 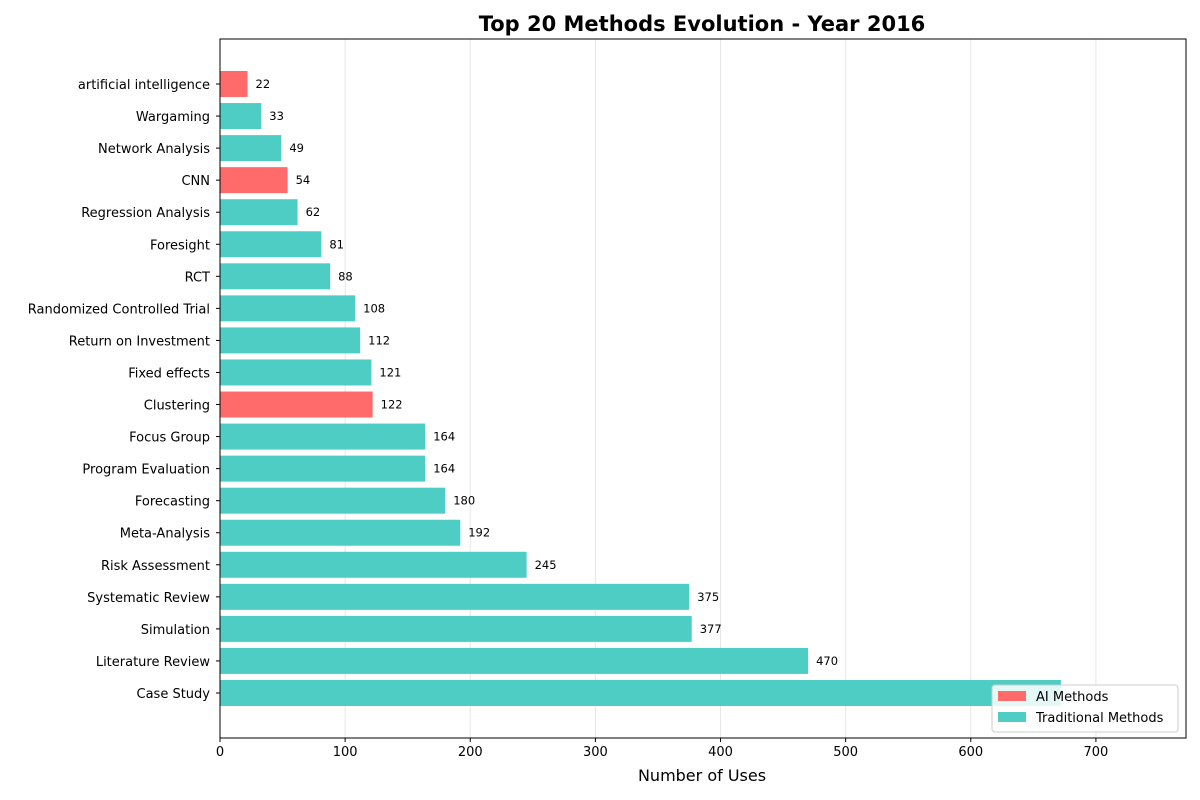 I want to click on y-tick-label: Simulation, so click(x=175, y=630).